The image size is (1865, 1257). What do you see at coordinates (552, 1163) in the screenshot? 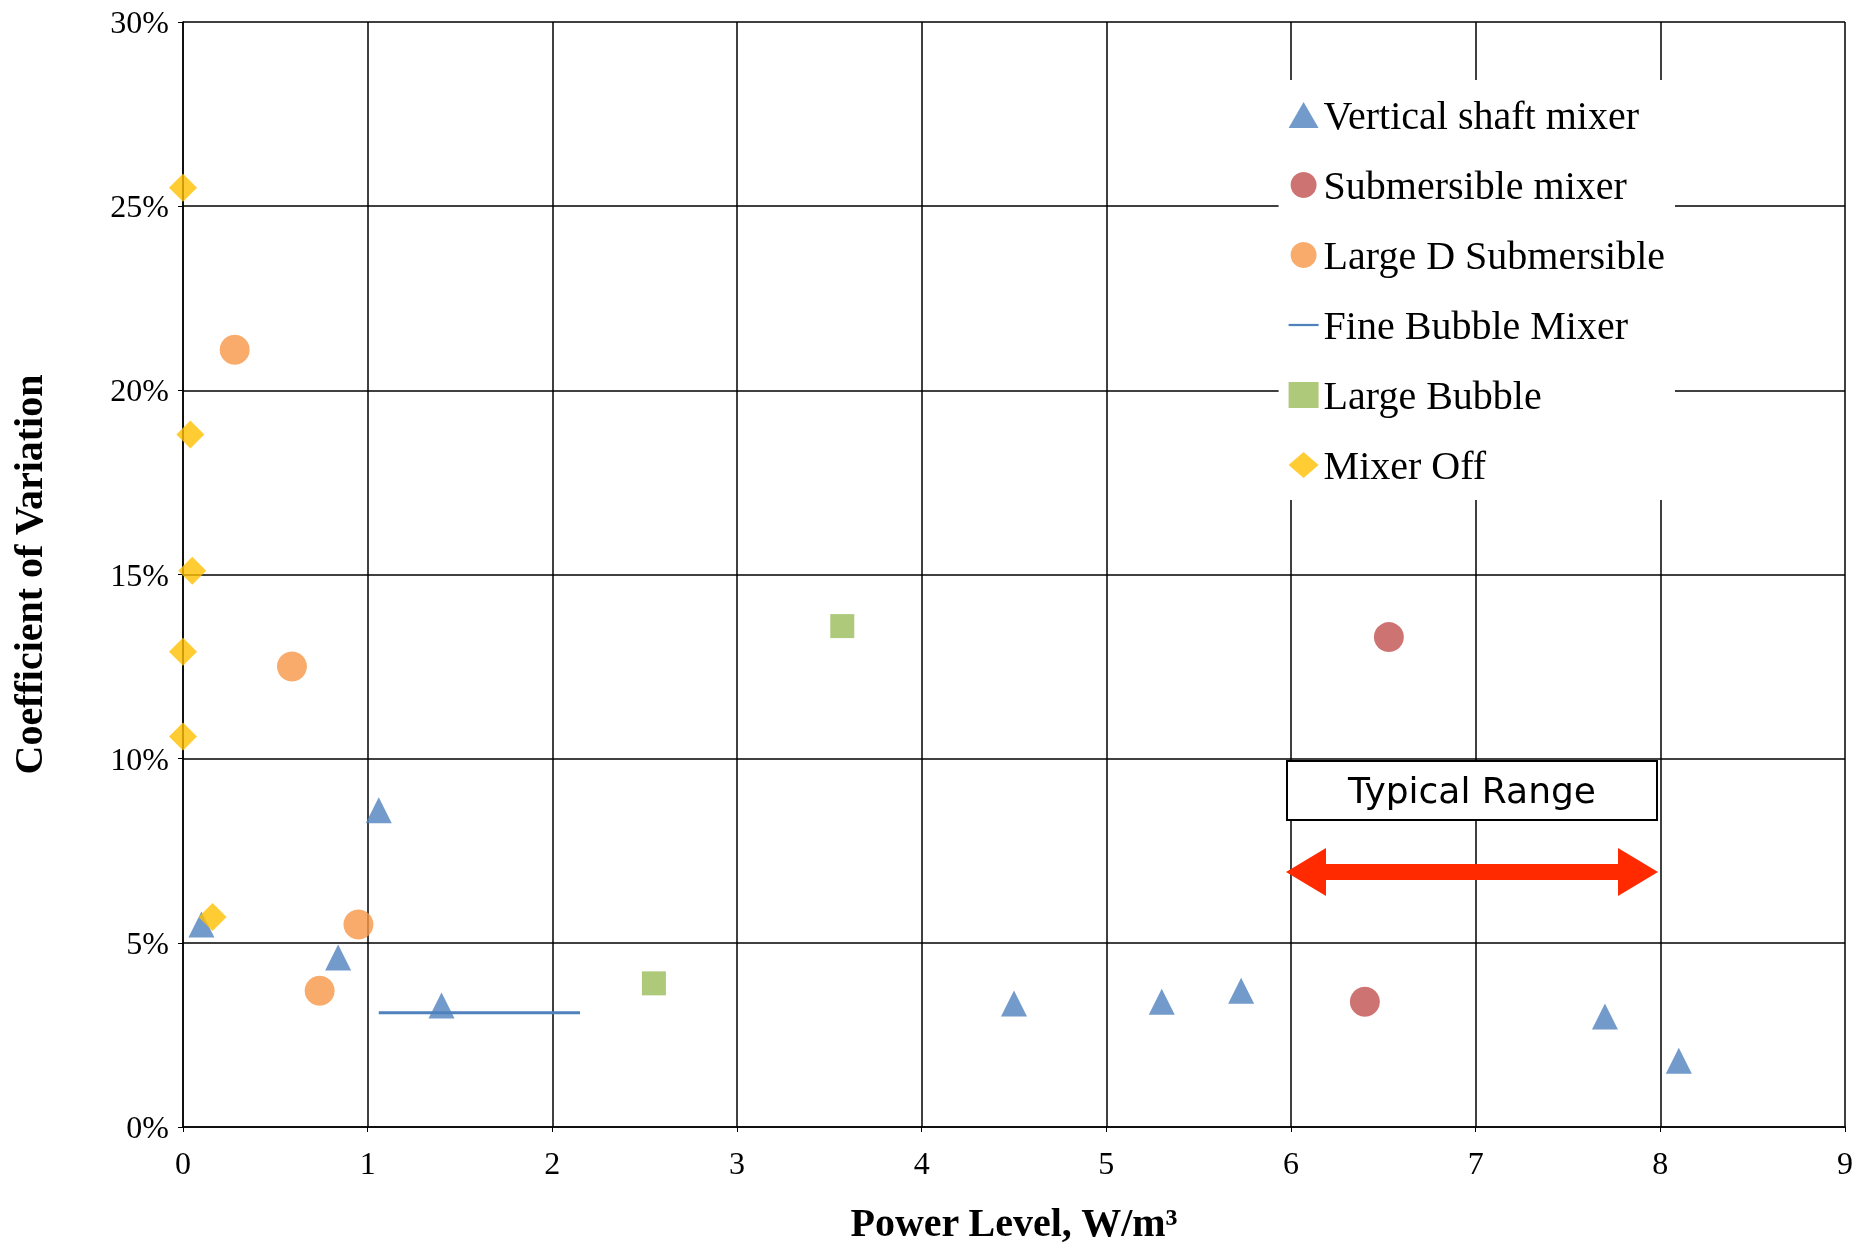
I see `x-tick-label: 2` at bounding box center [552, 1163].